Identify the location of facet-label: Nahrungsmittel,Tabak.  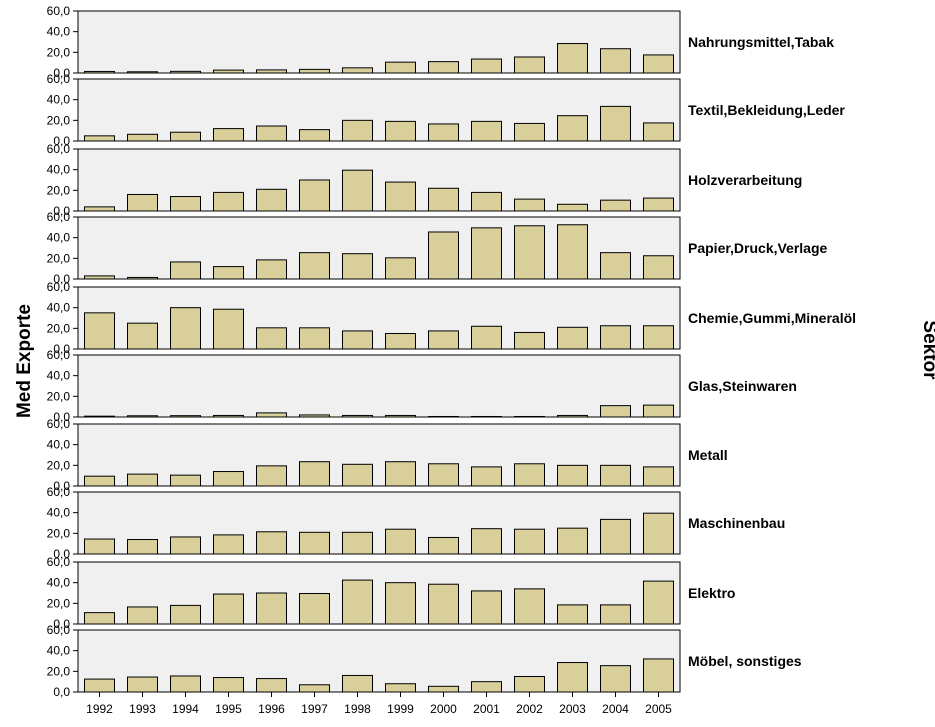
(761, 42).